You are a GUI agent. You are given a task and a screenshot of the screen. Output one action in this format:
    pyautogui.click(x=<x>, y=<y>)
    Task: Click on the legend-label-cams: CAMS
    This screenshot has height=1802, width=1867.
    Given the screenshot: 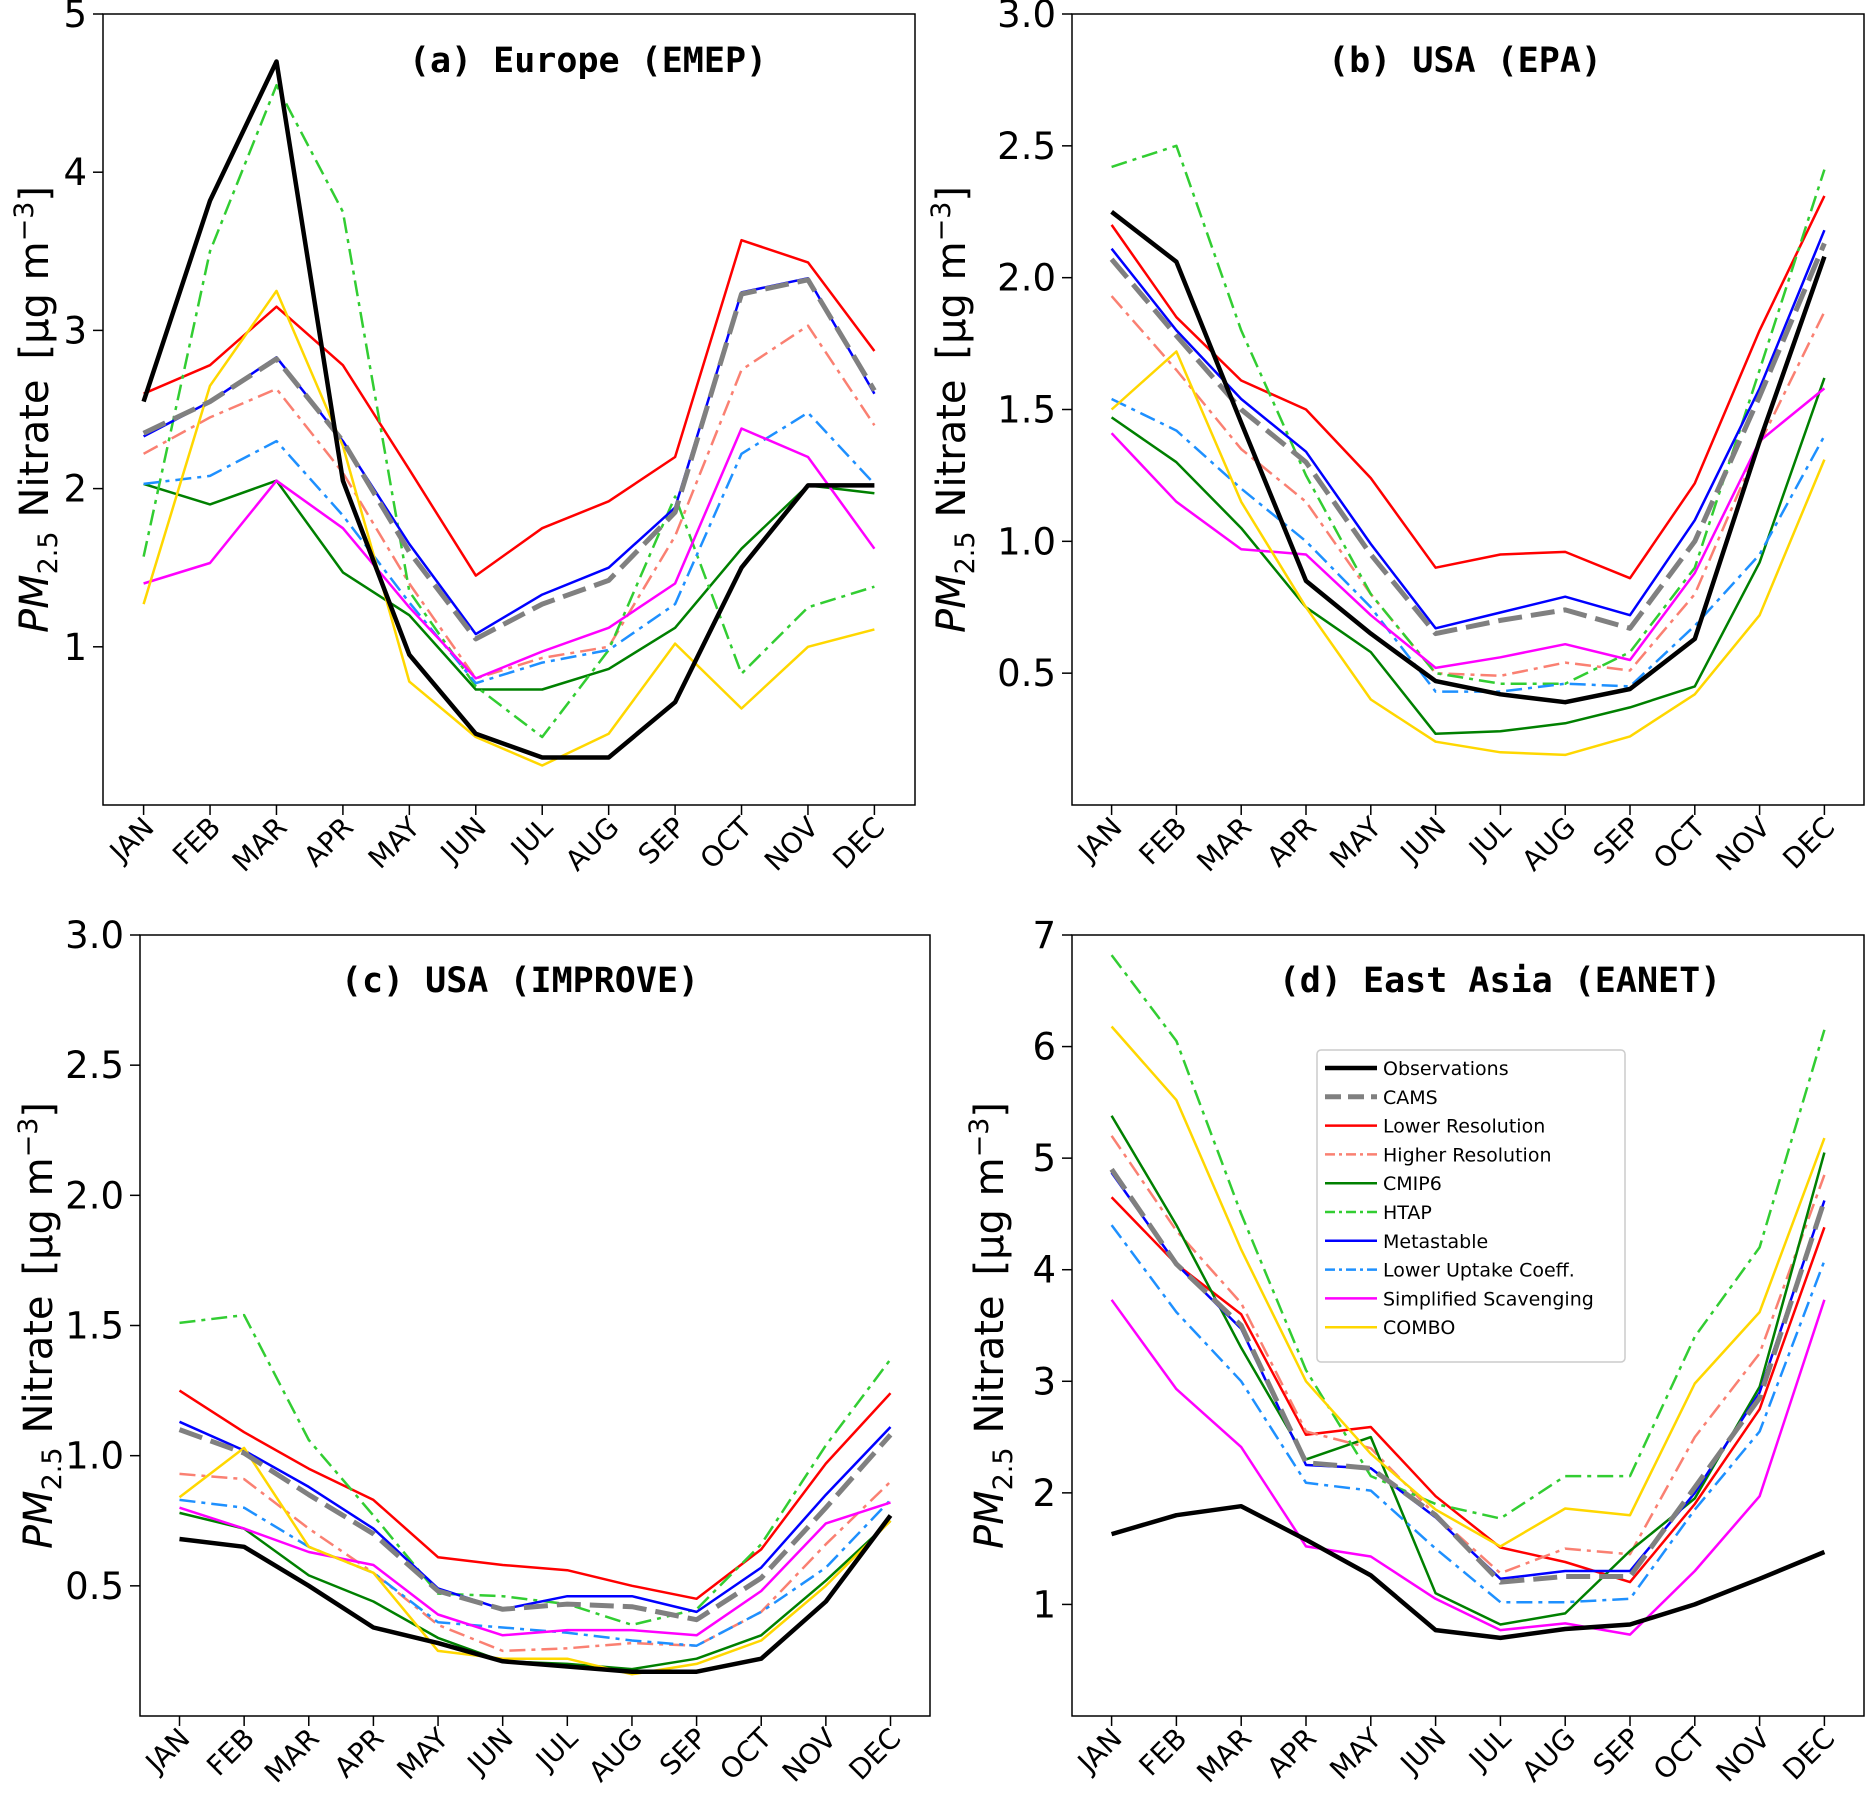 What is the action you would take?
    pyautogui.click(x=1410, y=1098)
    